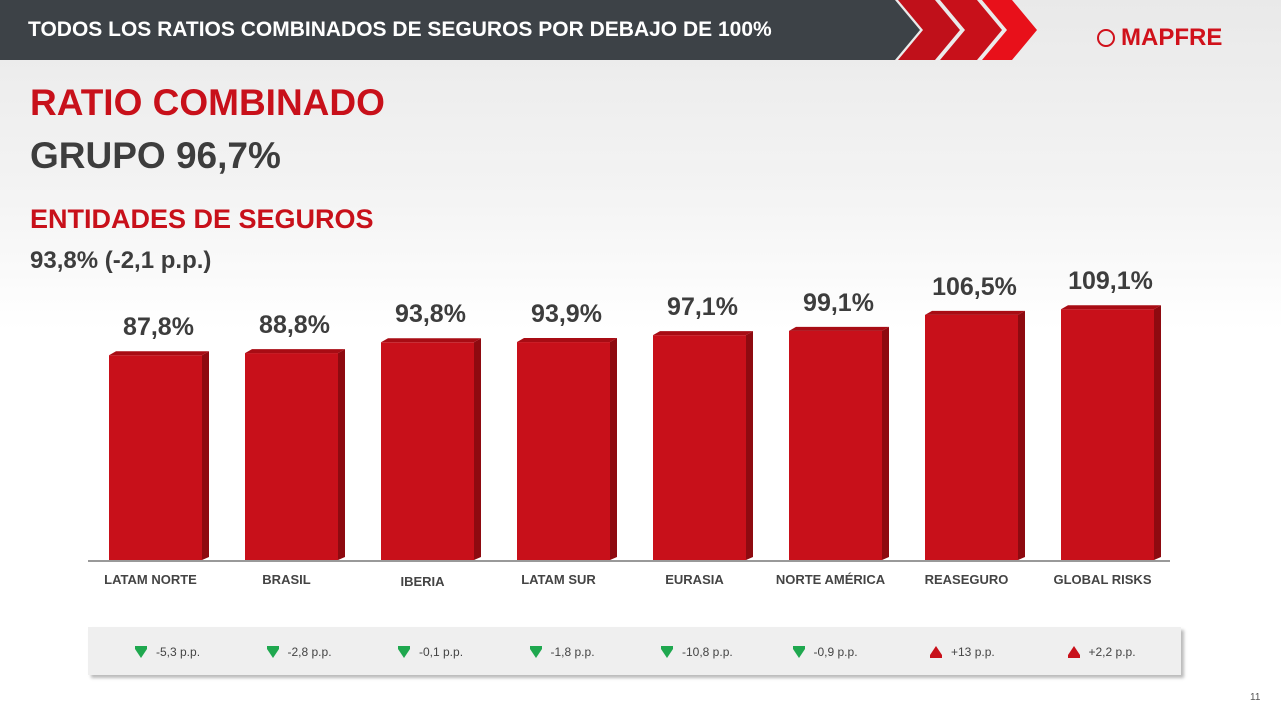 The image size is (1281, 720). What do you see at coordinates (286, 579) in the screenshot?
I see `category-label: BRASIL` at bounding box center [286, 579].